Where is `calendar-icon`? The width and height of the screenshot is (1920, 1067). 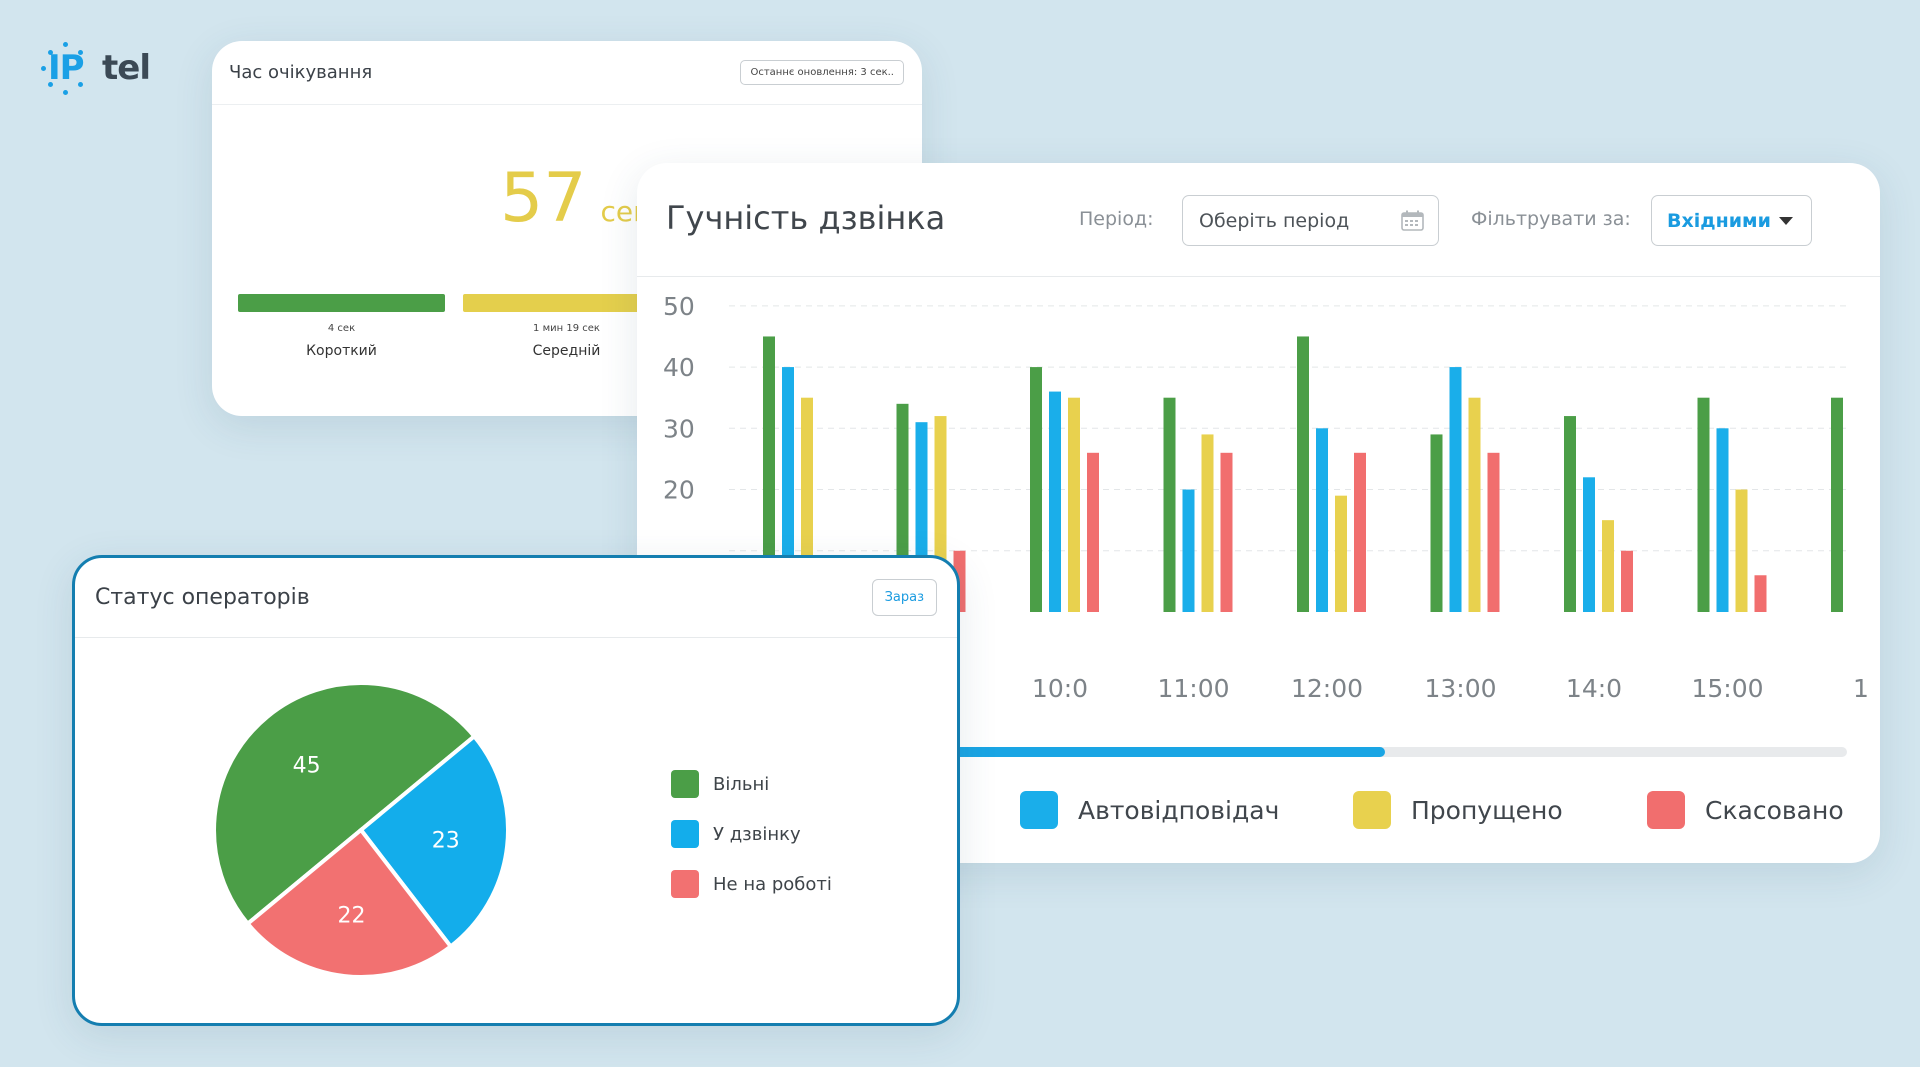 calendar-icon is located at coordinates (1412, 220).